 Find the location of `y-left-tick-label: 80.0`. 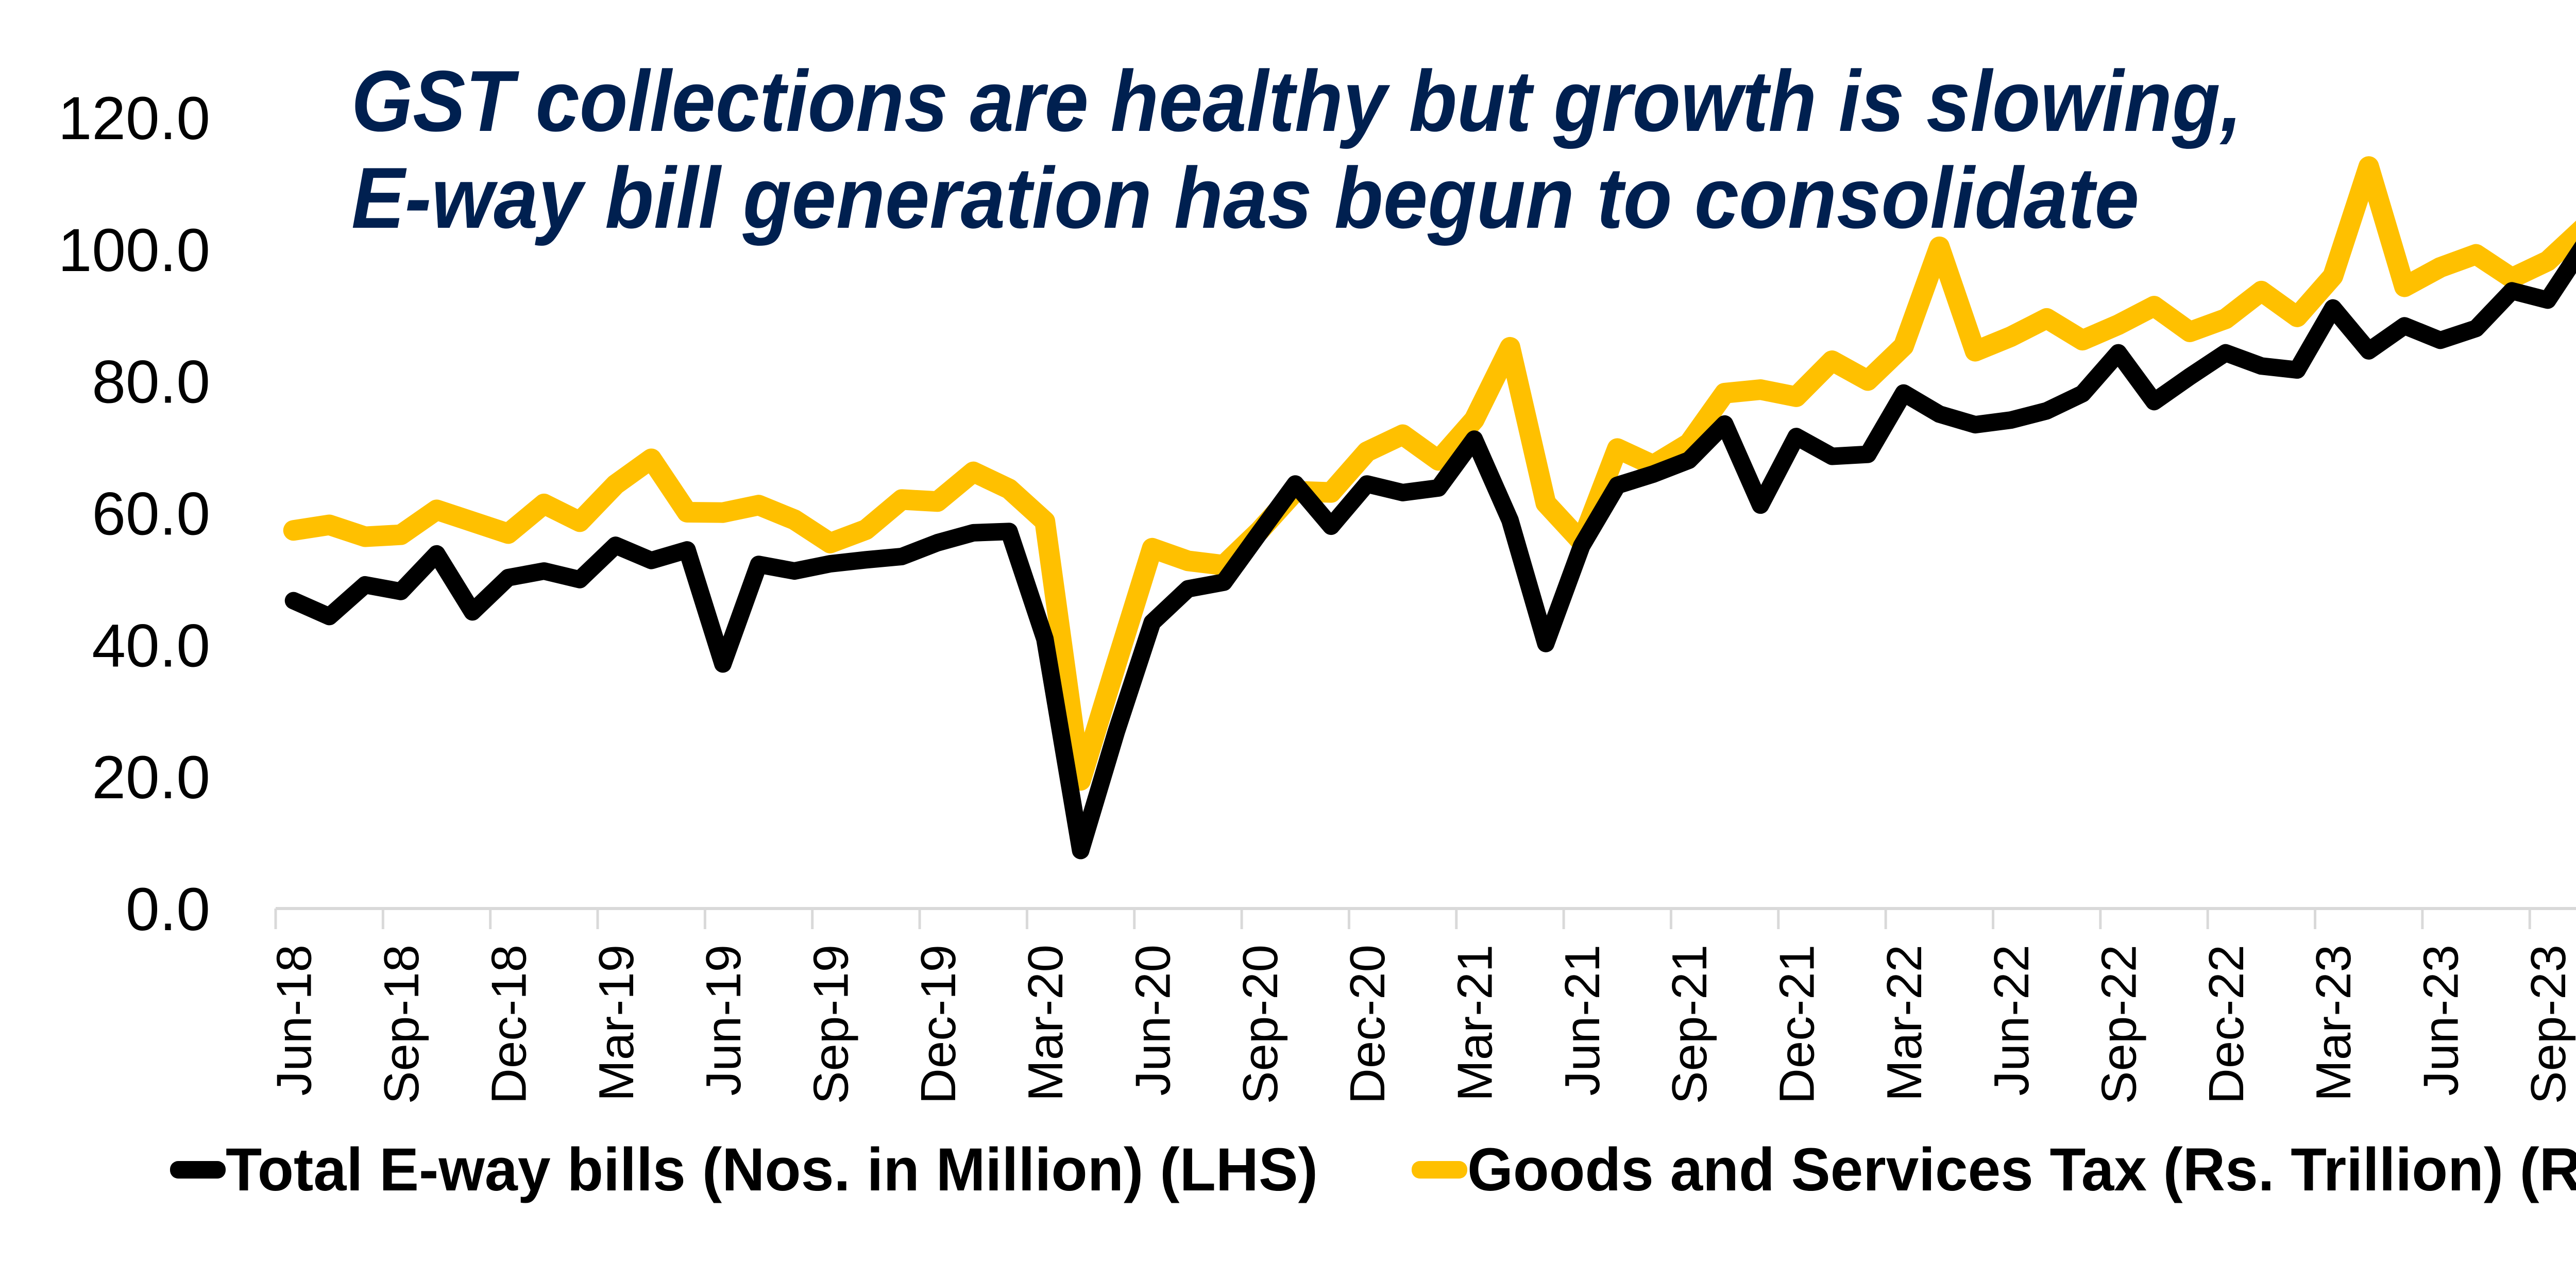

y-left-tick-label: 80.0 is located at coordinates (151, 382).